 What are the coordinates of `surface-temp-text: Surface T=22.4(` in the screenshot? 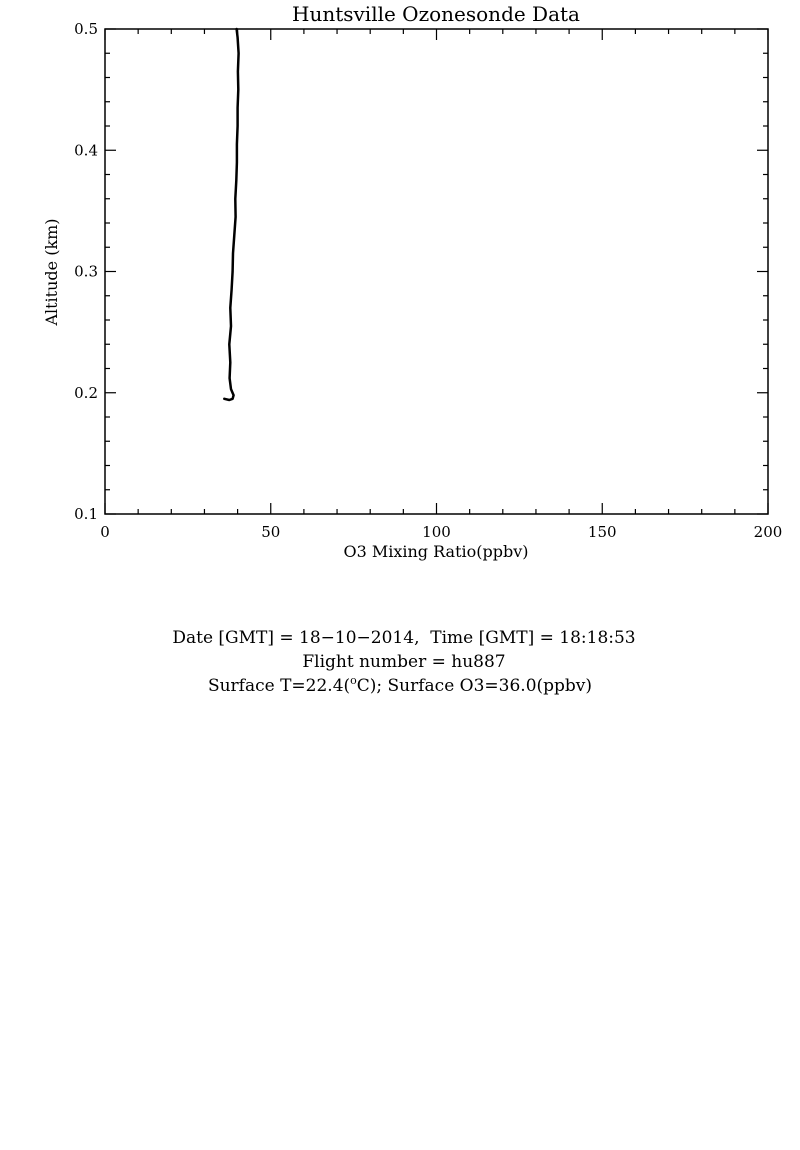 It's located at (279, 686).